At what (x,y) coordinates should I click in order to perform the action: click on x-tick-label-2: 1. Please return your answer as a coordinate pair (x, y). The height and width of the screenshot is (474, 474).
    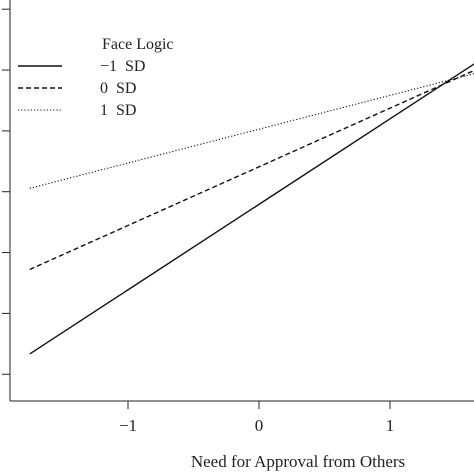
    Looking at the image, I should click on (390, 425).